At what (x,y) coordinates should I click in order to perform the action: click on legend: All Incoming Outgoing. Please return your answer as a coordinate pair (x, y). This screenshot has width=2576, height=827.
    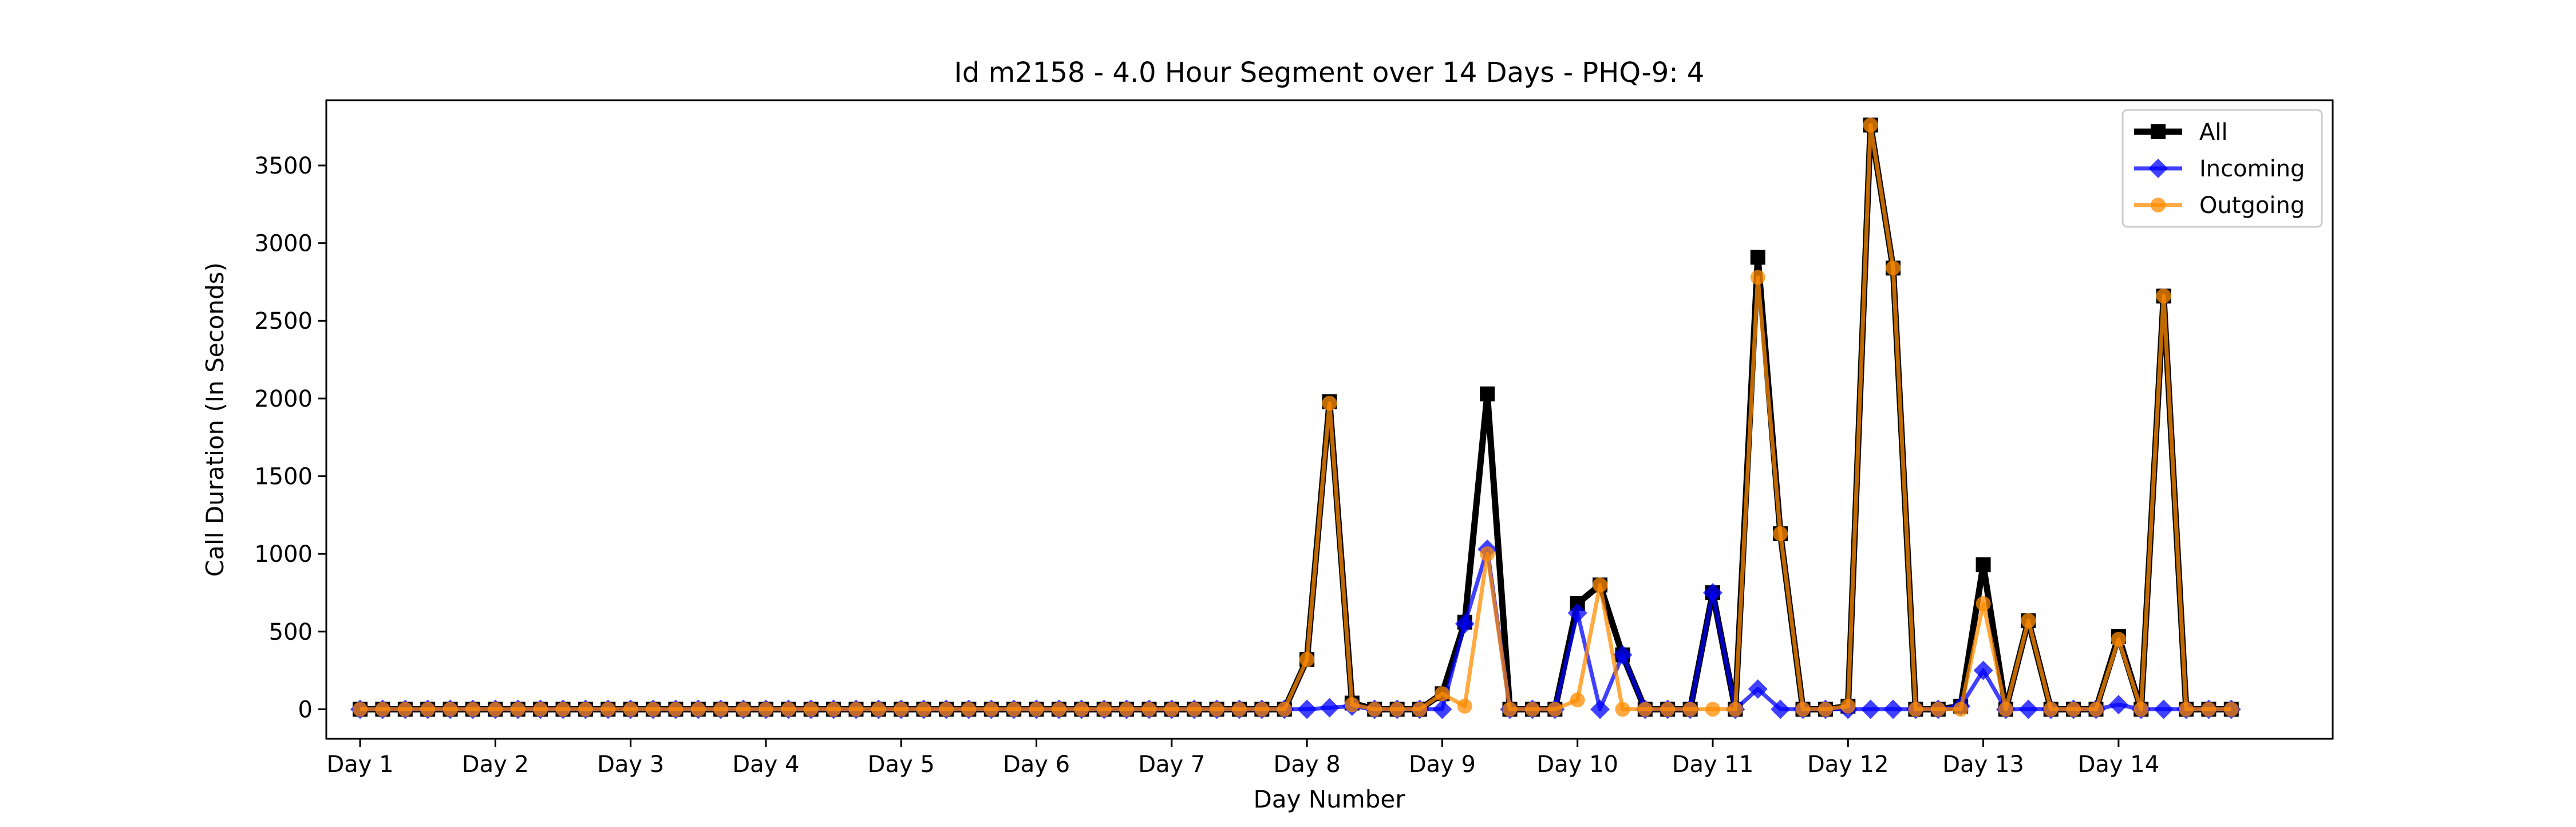
    Looking at the image, I should click on (2222, 168).